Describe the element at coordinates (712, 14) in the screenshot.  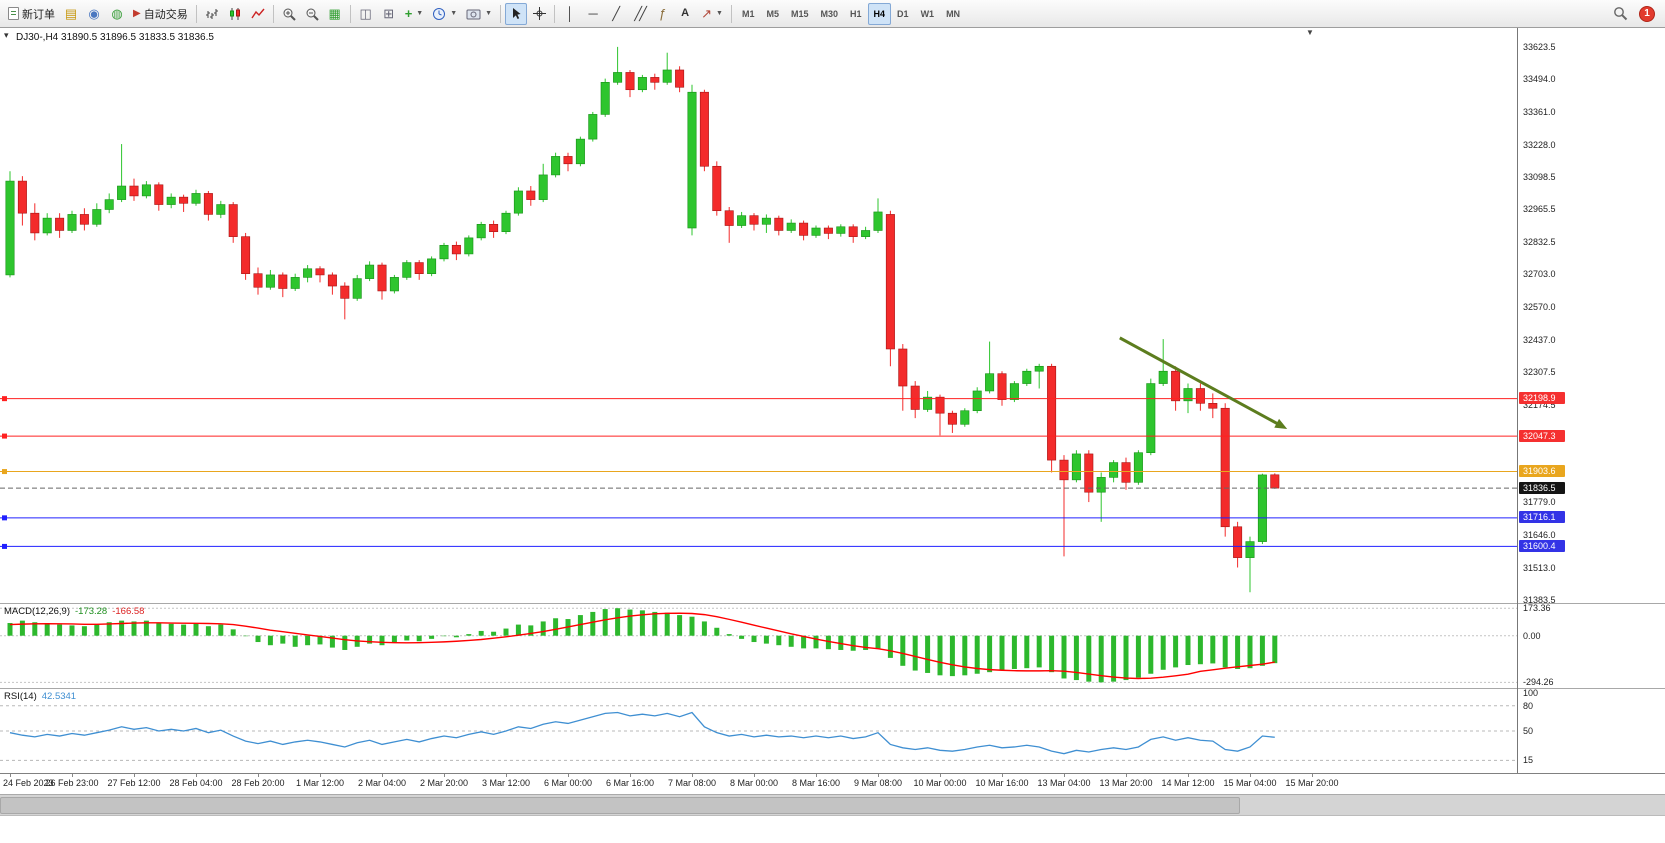
I see `arrows-tool-button: ↗ ▼` at that location.